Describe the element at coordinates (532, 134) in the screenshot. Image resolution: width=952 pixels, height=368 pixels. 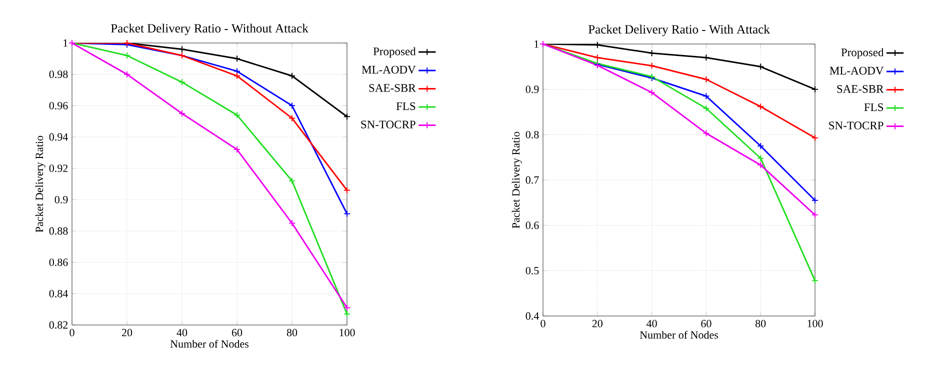
I see `y-tick-label: 0.8` at that location.